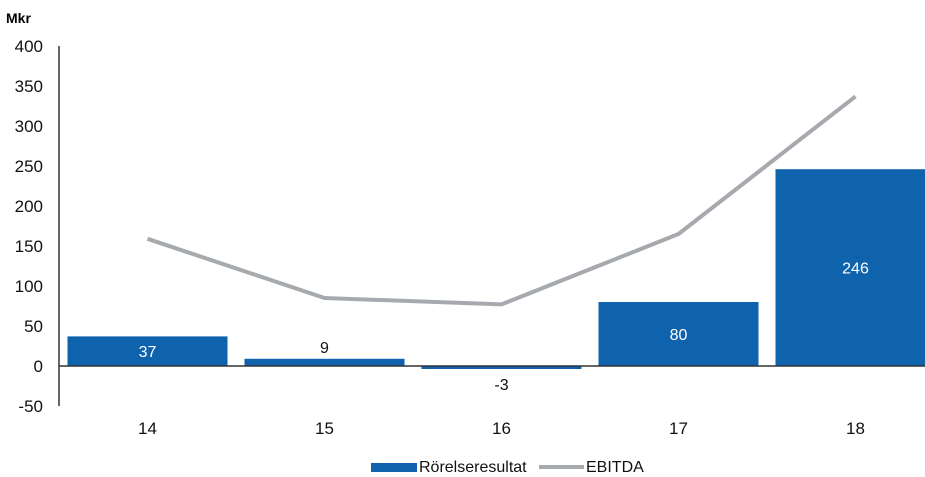 The image size is (925, 477). I want to click on y-tick-label: 100, so click(29, 286).